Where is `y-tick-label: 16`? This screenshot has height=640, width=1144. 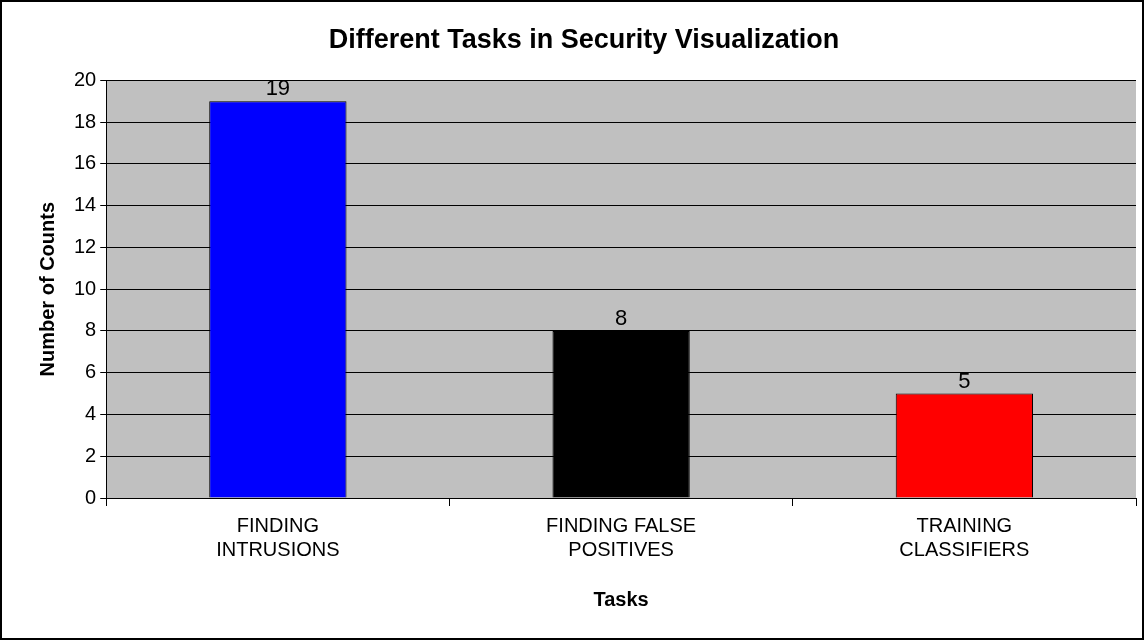
y-tick-label: 16 is located at coordinates (85, 162).